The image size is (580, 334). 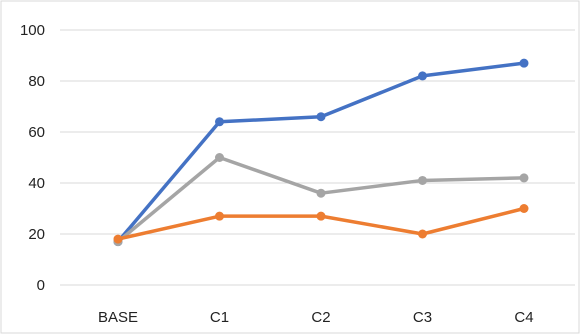 I want to click on y-tick-label: 100, so click(x=32, y=30).